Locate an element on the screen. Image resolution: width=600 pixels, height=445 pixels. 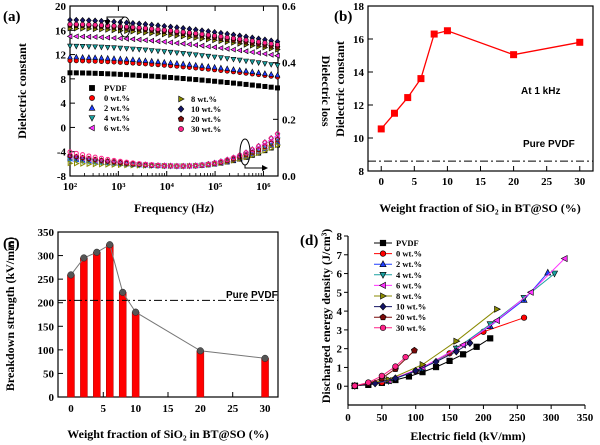
d-xtick-label: 350 is located at coordinates (585, 418).